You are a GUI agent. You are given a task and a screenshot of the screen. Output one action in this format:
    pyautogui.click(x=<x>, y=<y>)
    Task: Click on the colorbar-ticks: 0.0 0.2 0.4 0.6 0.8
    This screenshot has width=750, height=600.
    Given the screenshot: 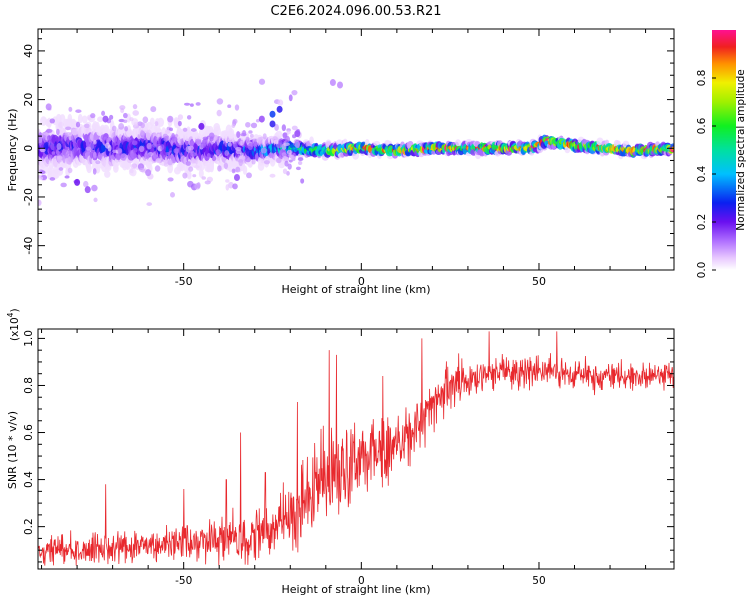 What is the action you would take?
    pyautogui.click(x=706, y=174)
    